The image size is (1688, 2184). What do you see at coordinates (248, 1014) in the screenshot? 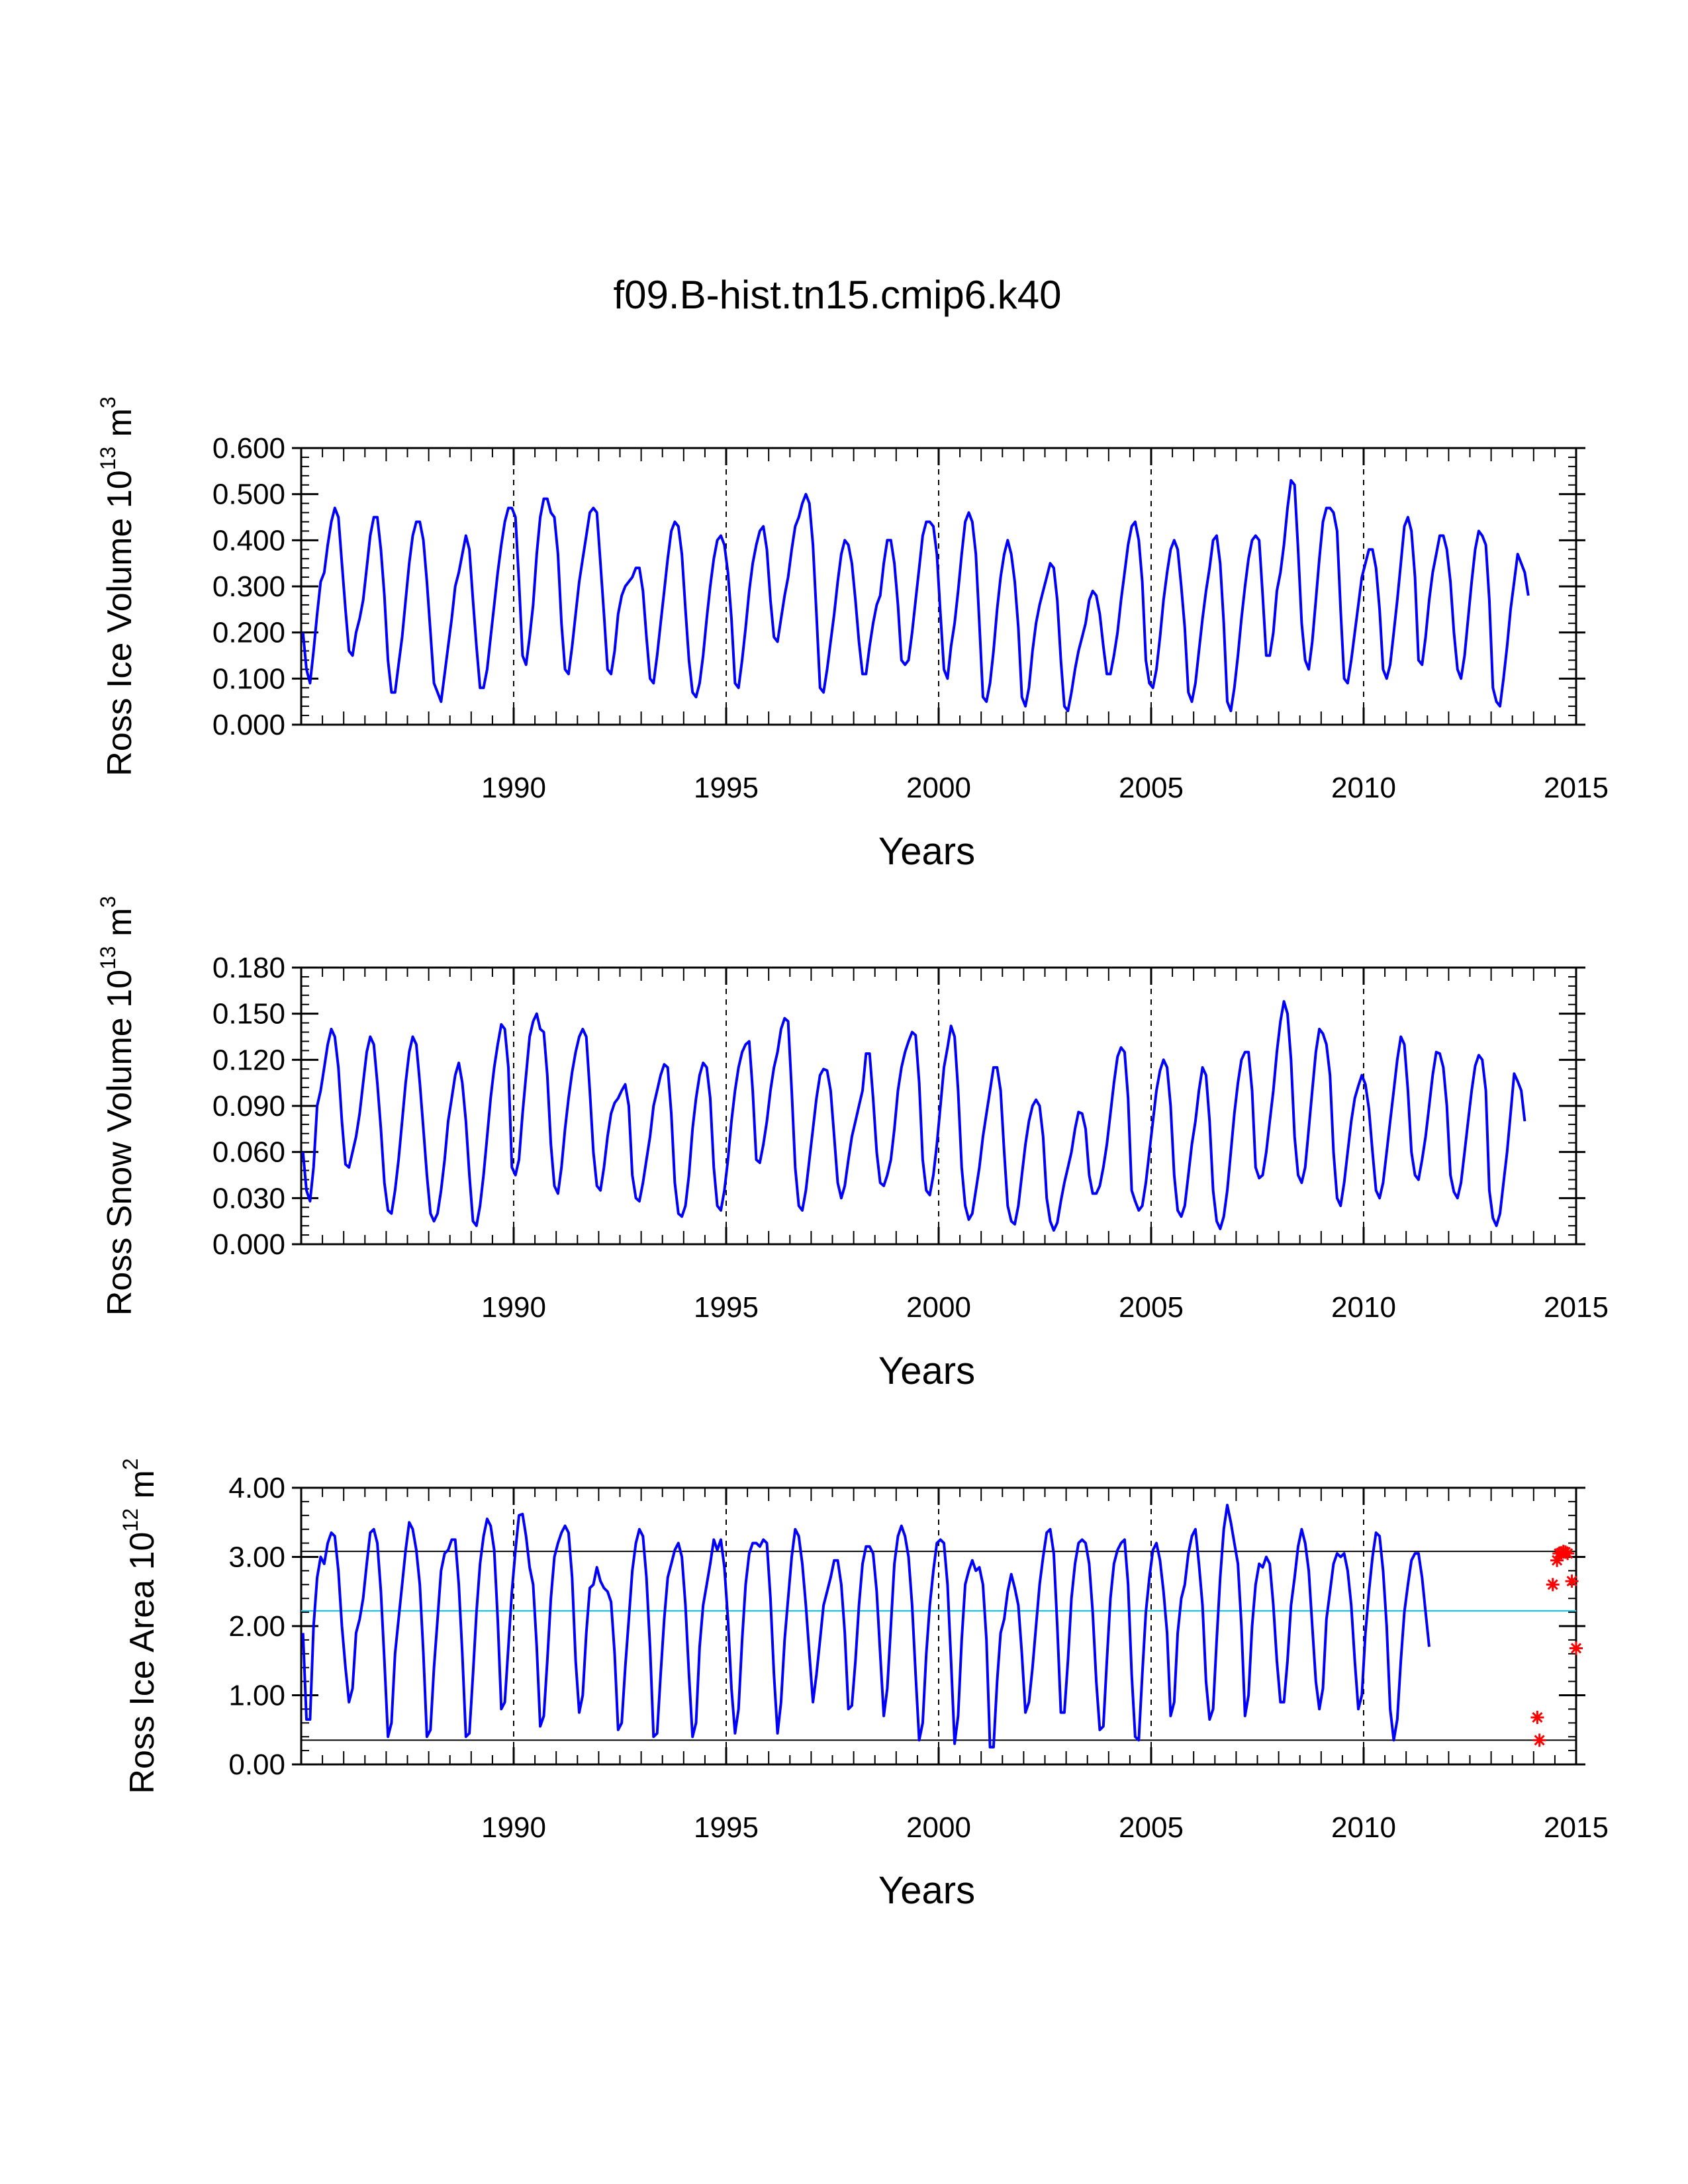
I see `y-tick-label: 0.150` at bounding box center [248, 1014].